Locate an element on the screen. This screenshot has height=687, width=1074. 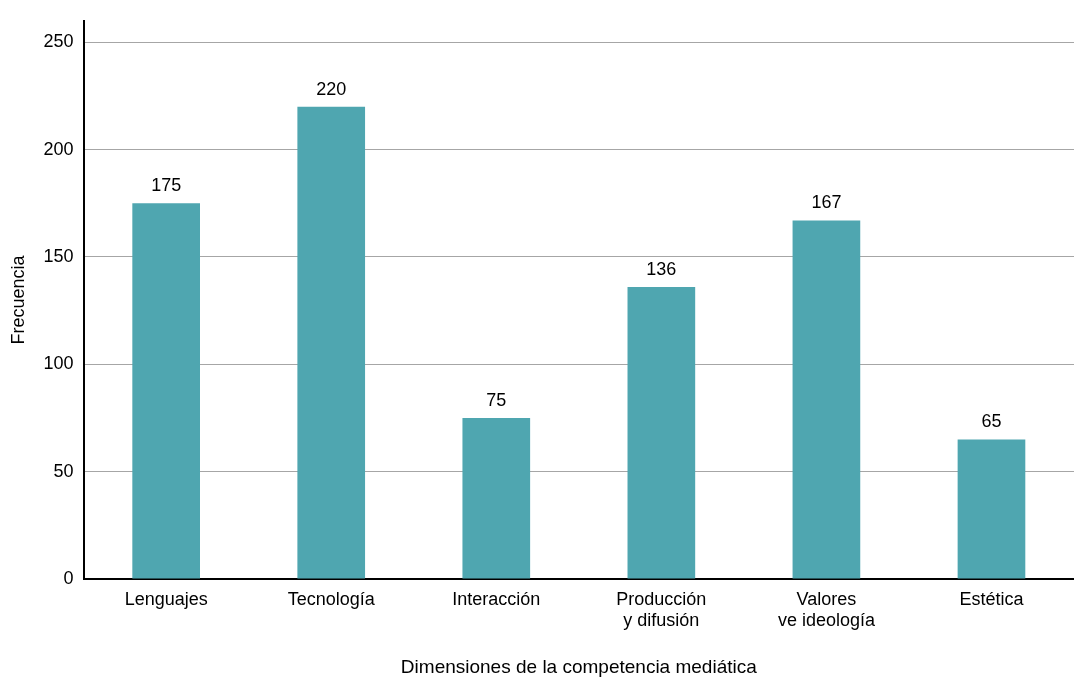
data-label: 175 is located at coordinates (166, 185).